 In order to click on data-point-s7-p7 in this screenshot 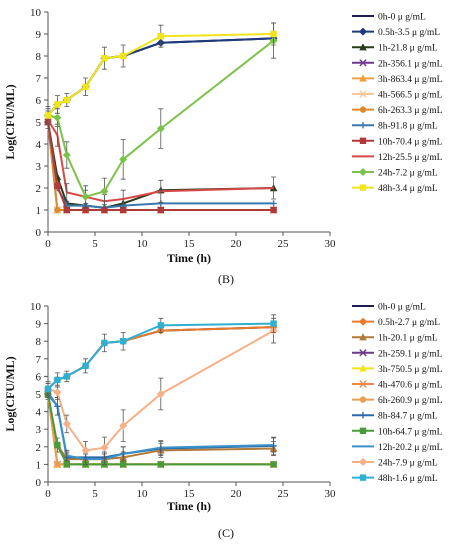, I will do `click(273, 203)`.